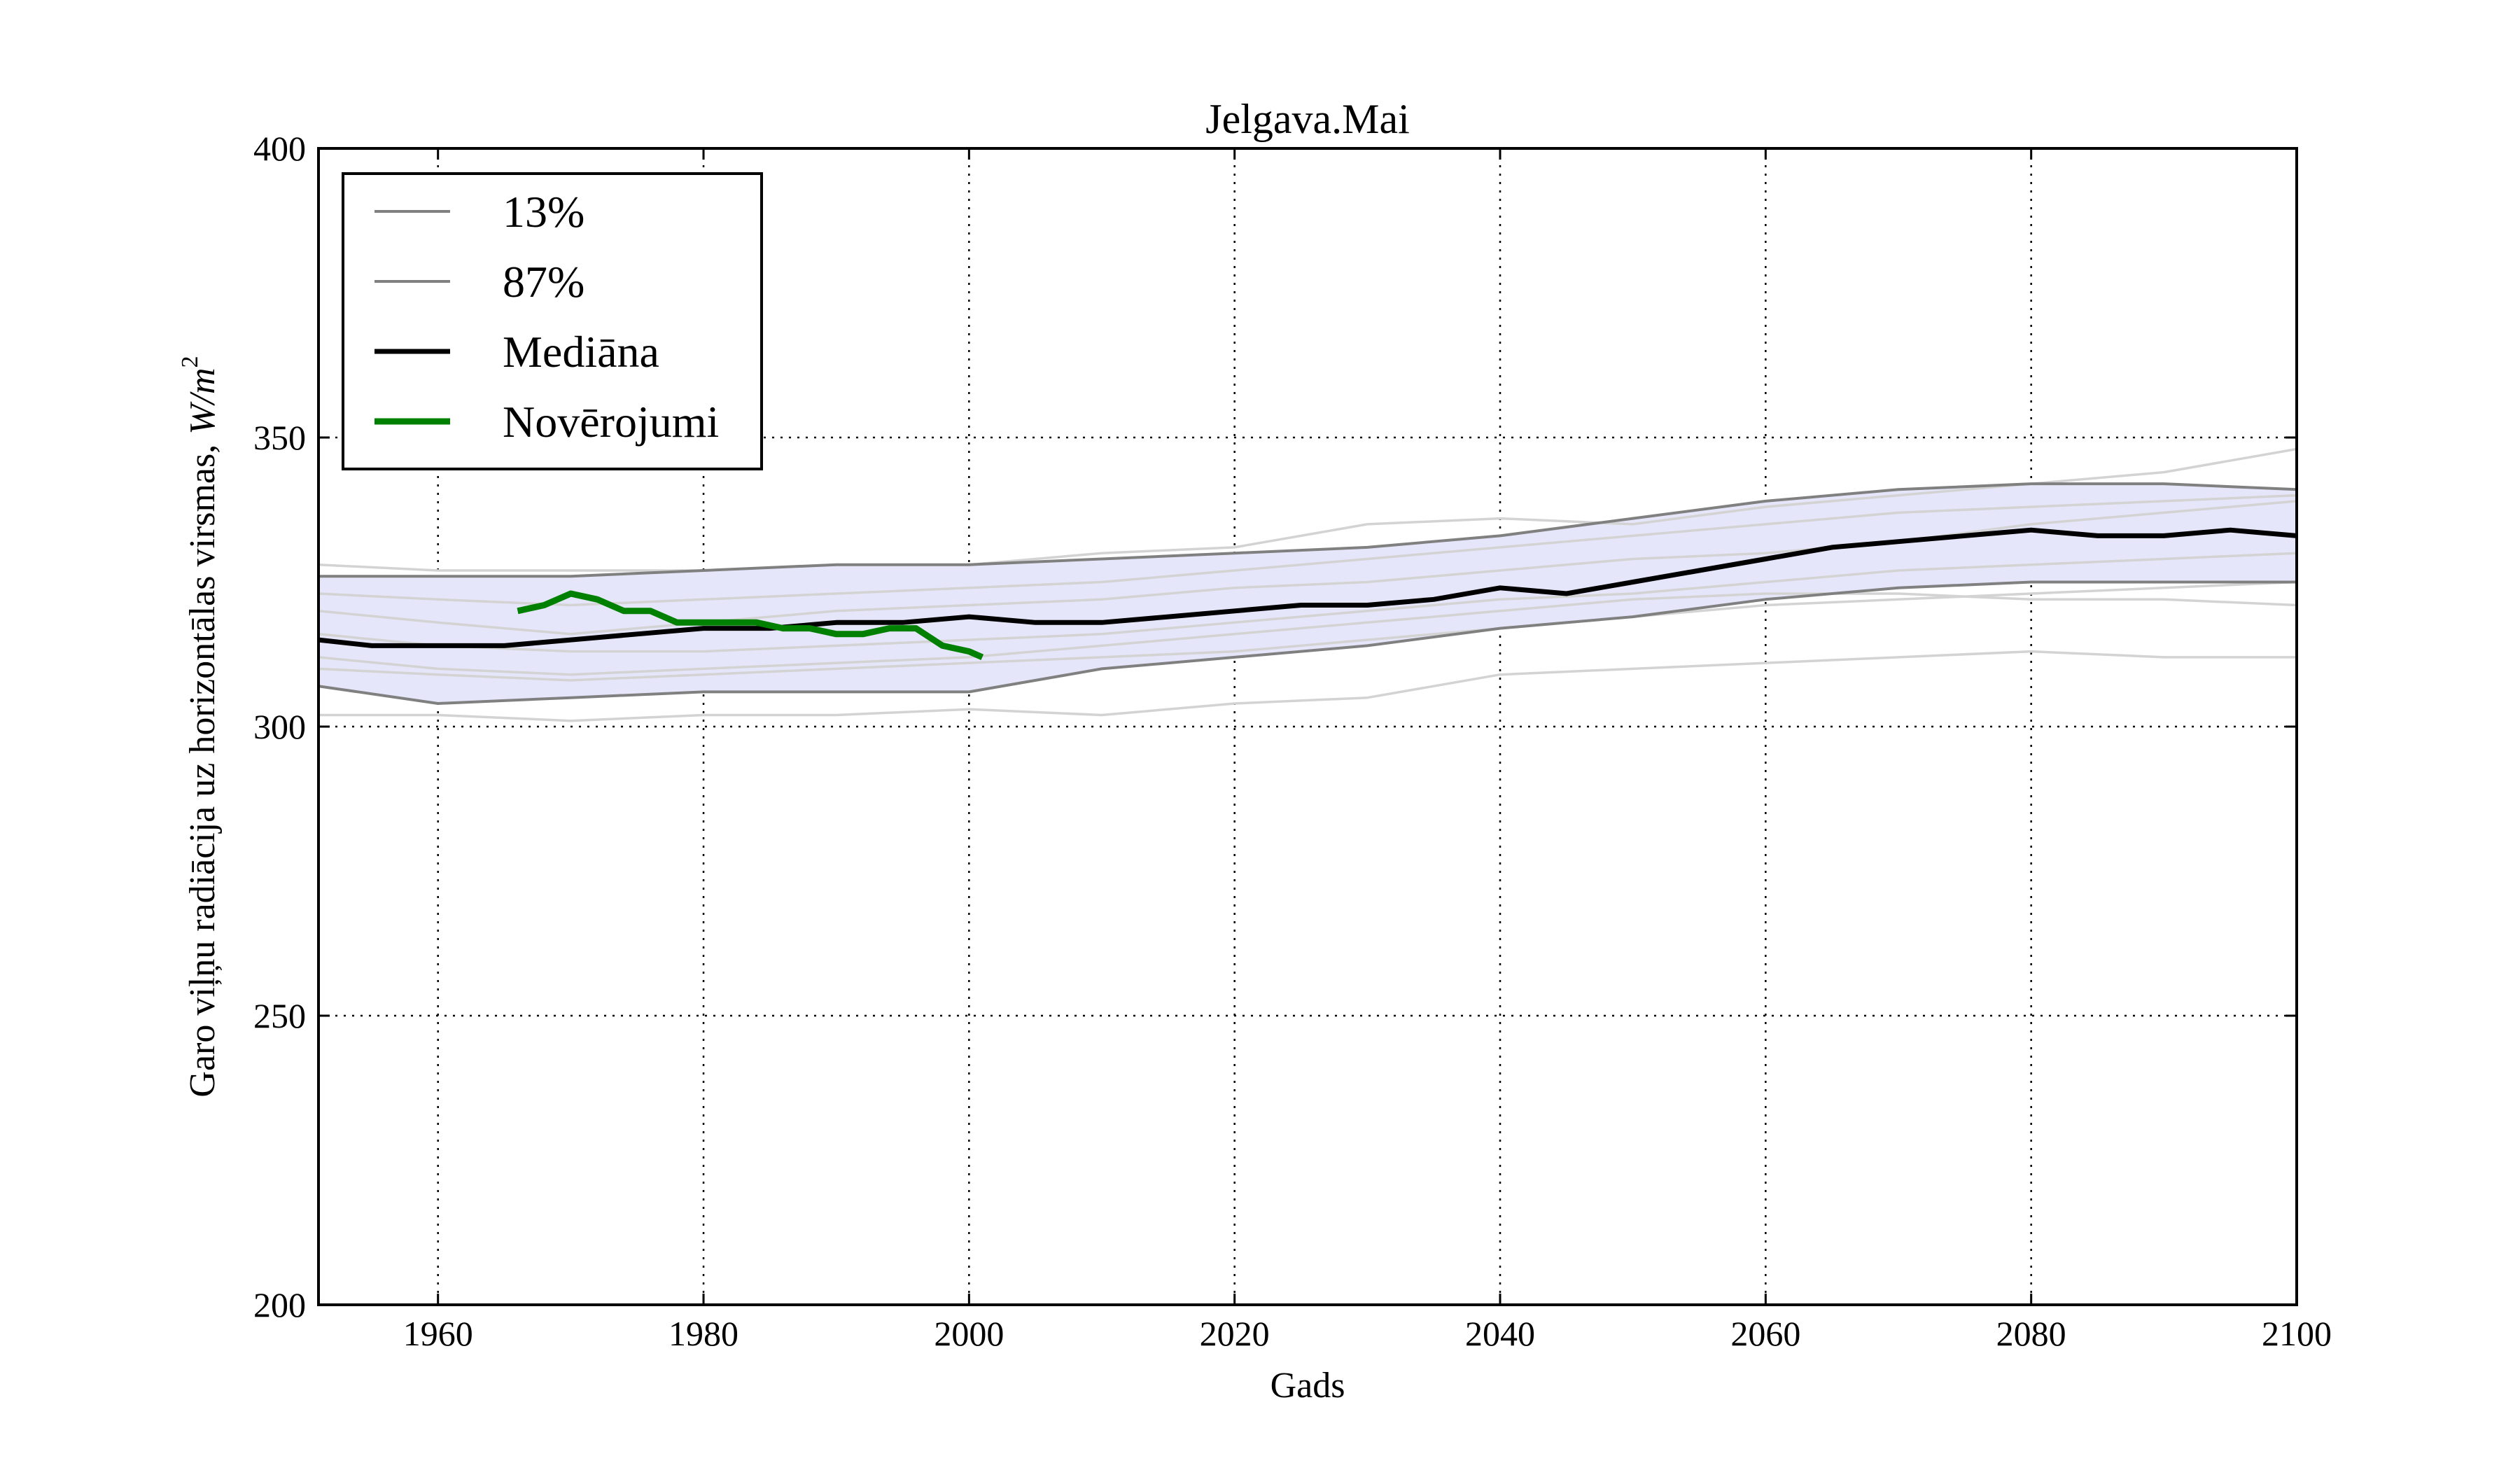 The width and height of the screenshot is (2520, 1470). Describe the element at coordinates (279, 437) in the screenshot. I see `y-tick-label: 350` at that location.